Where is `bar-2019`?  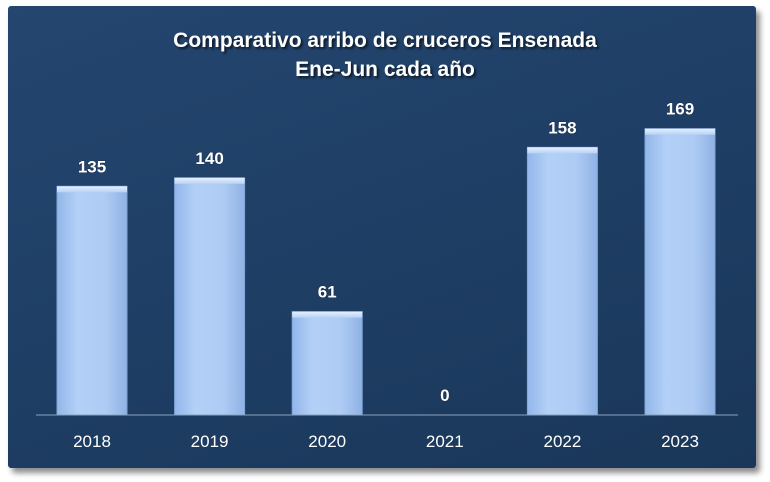
bar-2019 is located at coordinates (210, 296).